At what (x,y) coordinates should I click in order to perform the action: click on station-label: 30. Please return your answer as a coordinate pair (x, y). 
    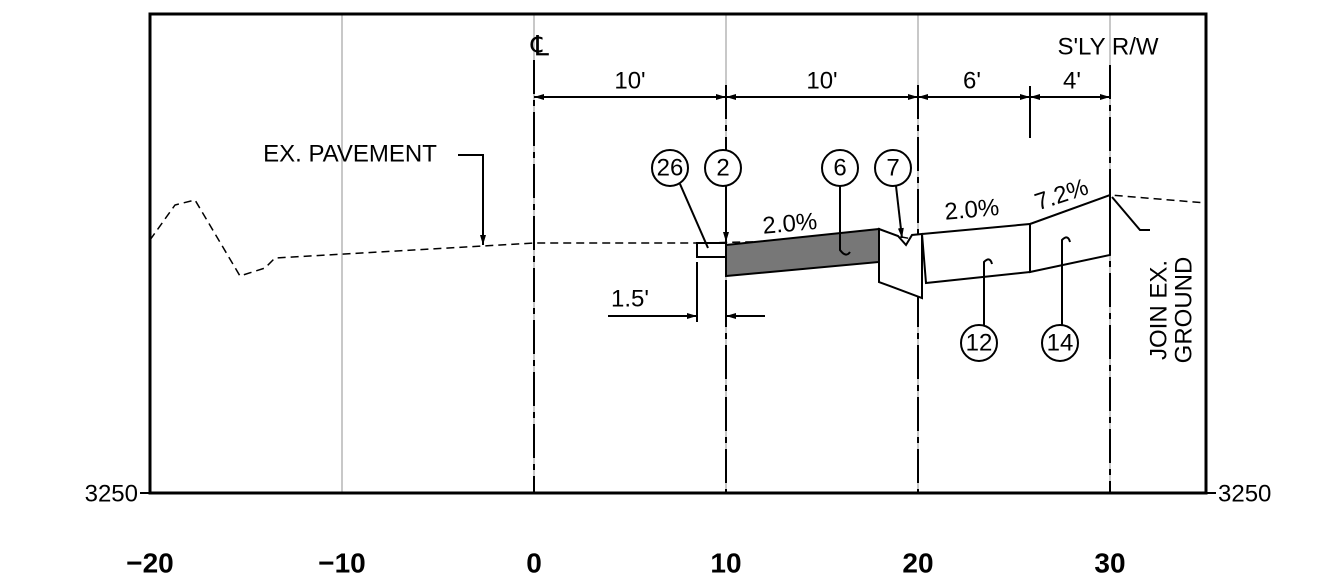
    Looking at the image, I should click on (1109, 562).